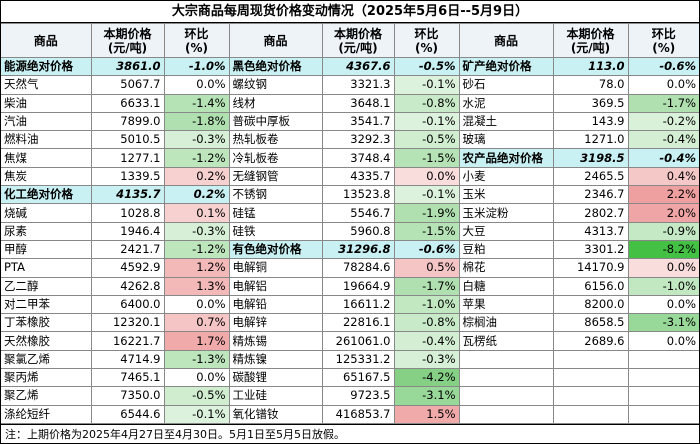  I want to click on item-name: 化工绝对价格, so click(46, 195).